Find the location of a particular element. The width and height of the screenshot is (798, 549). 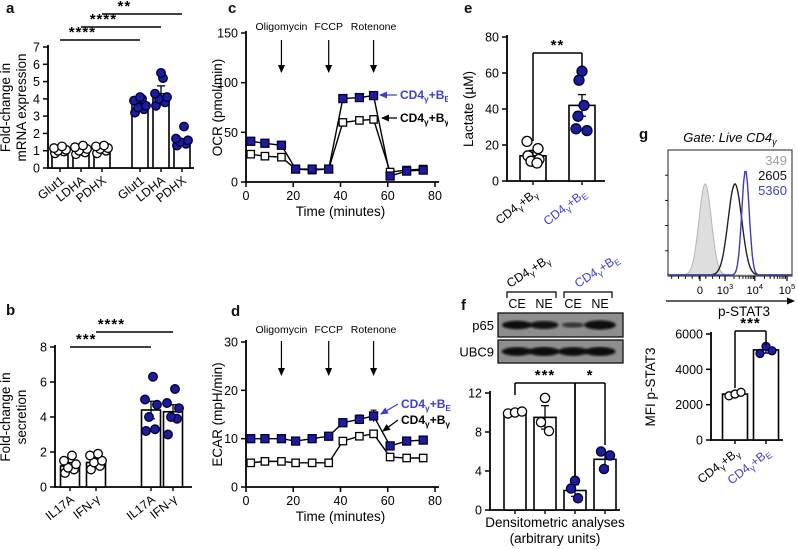

svg-text: 2 is located at coordinates (43, 453).